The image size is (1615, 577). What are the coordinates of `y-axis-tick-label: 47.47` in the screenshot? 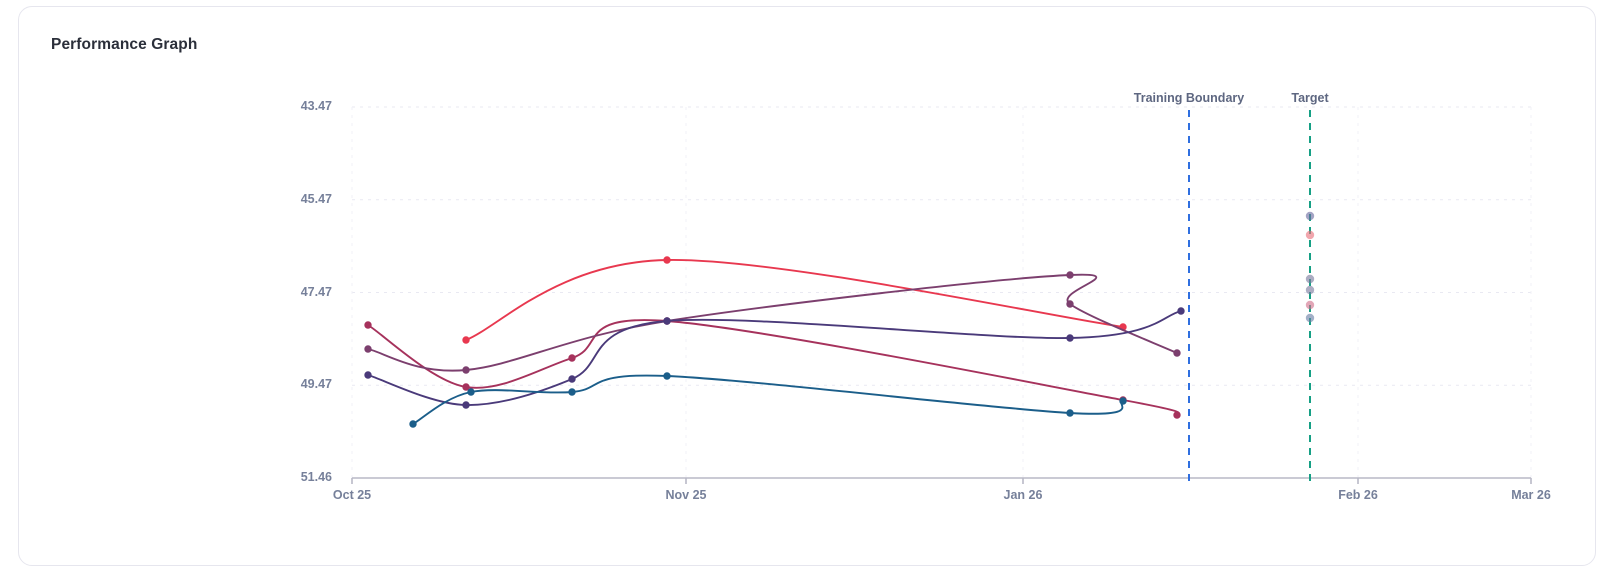 It's located at (316, 291).